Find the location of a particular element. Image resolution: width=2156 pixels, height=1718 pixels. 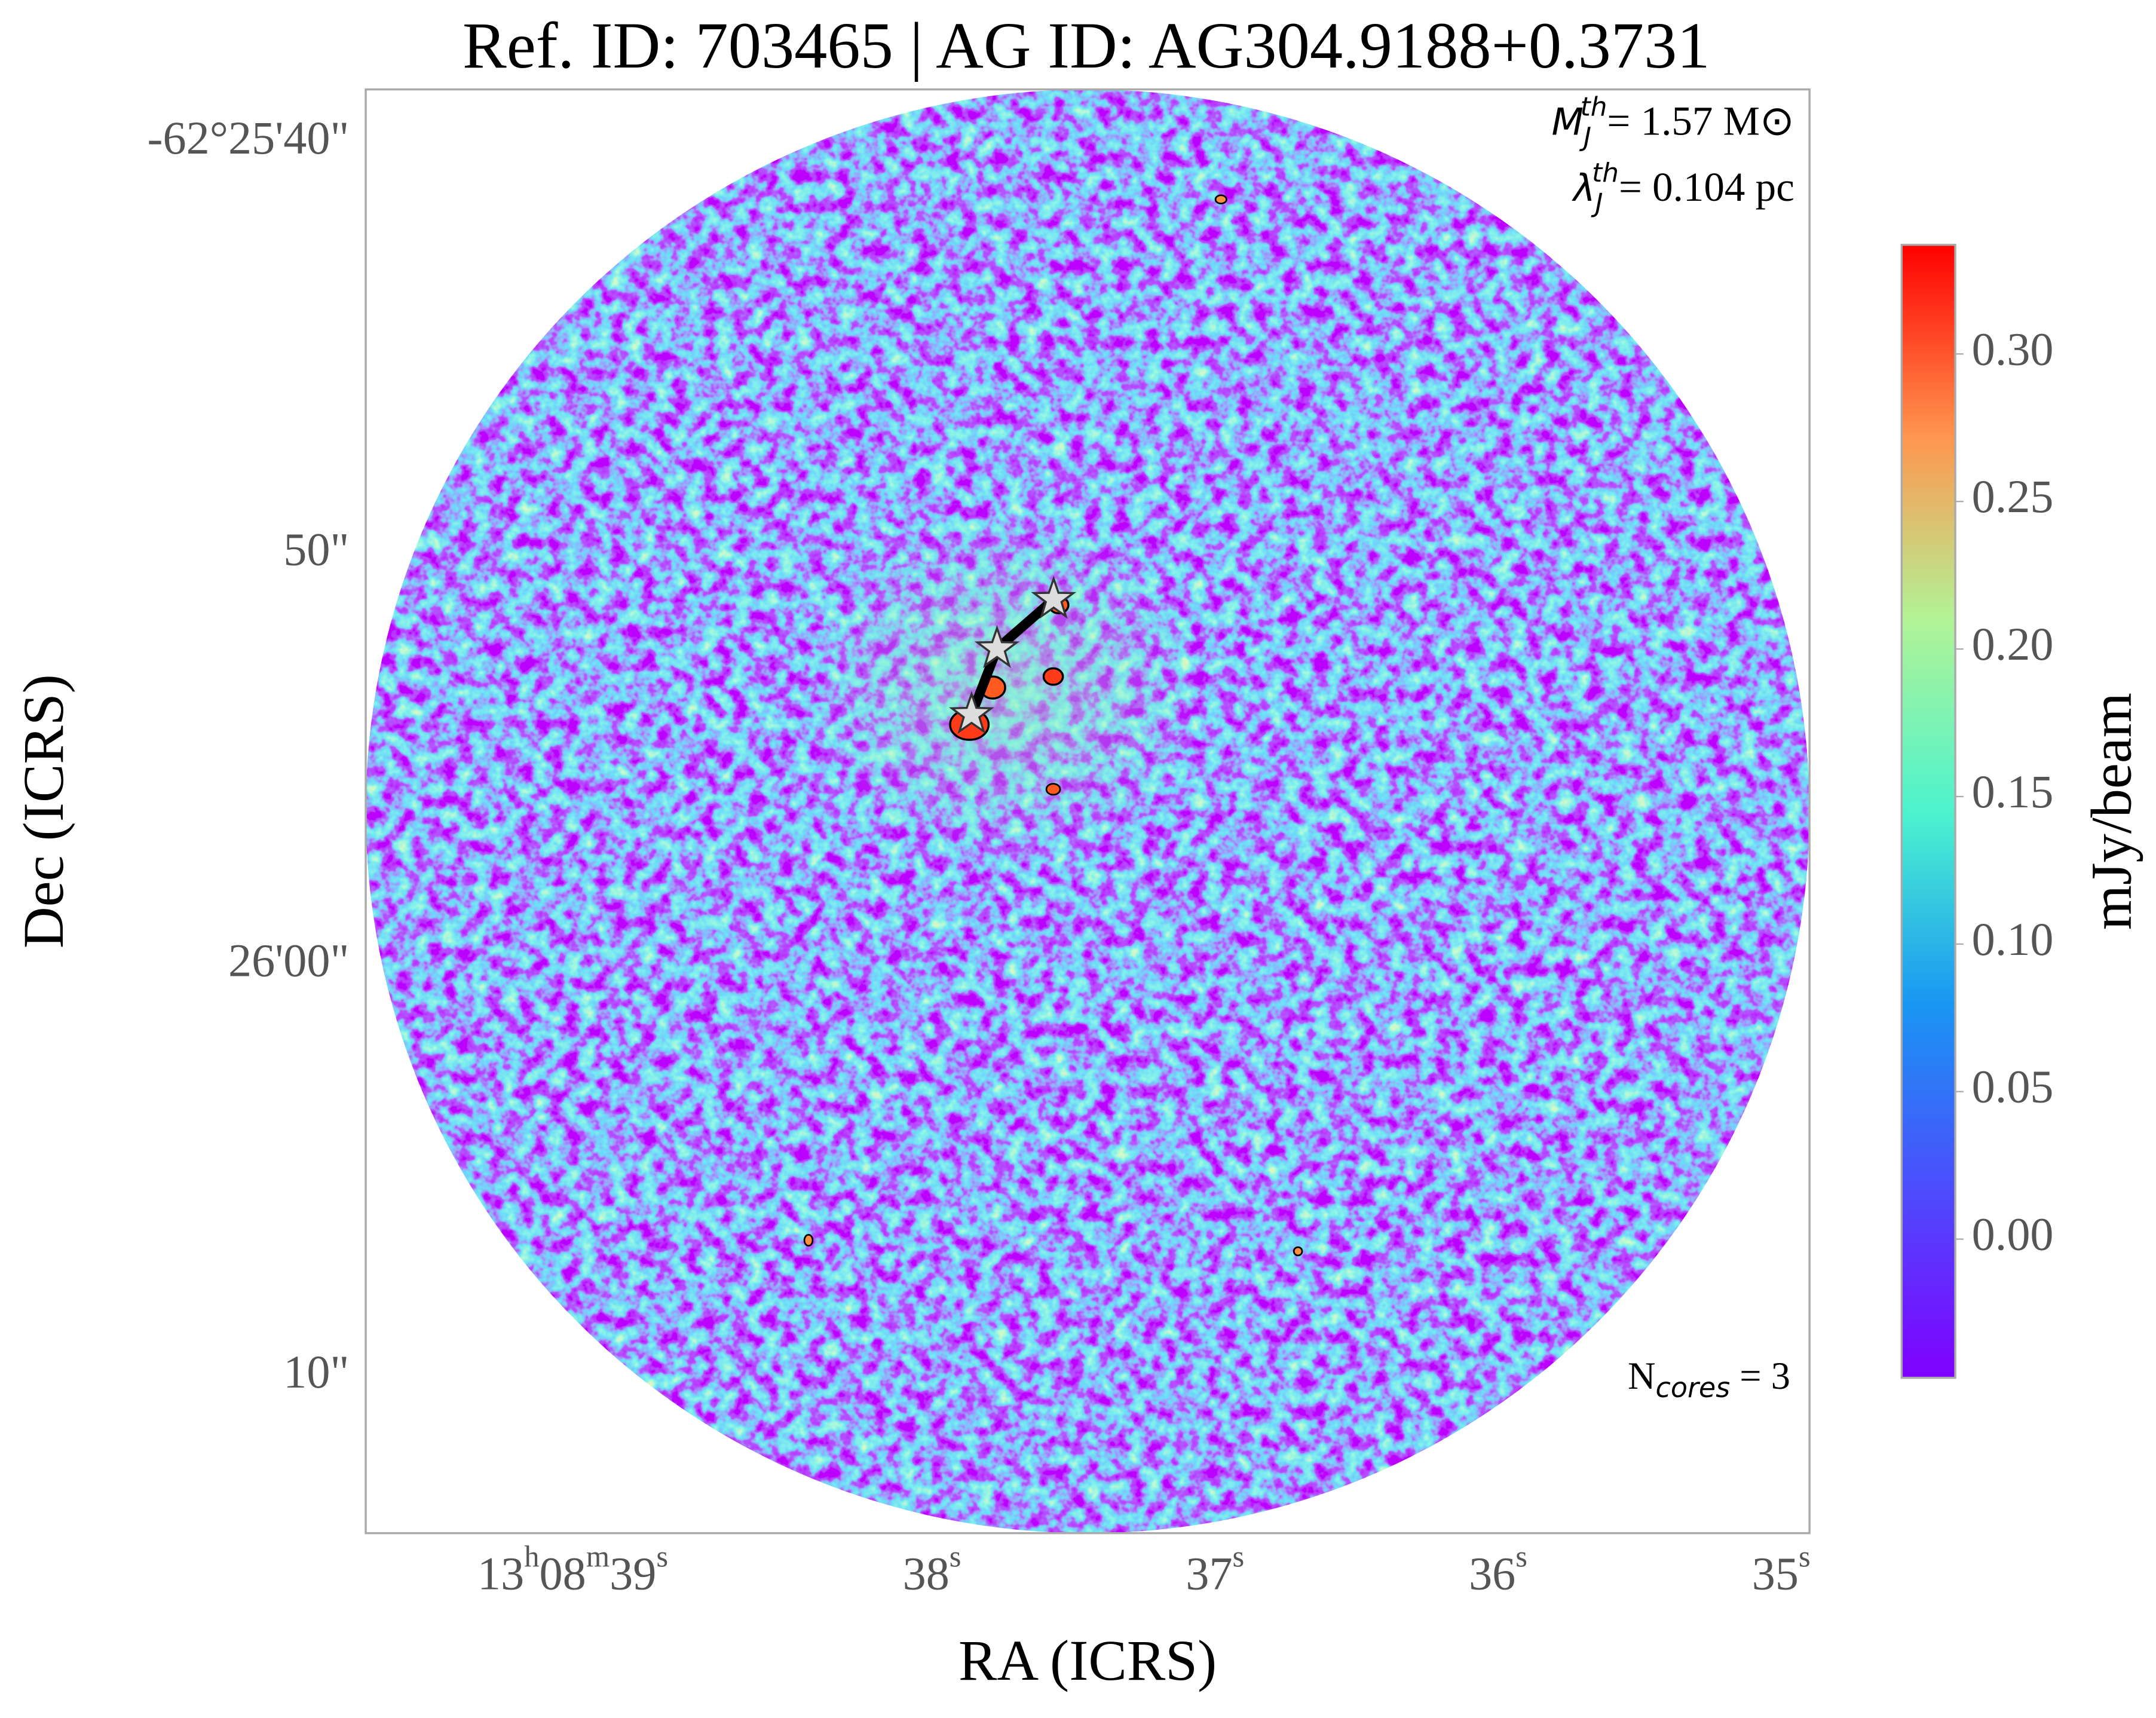

x-tick-label: 38s is located at coordinates (932, 1569).